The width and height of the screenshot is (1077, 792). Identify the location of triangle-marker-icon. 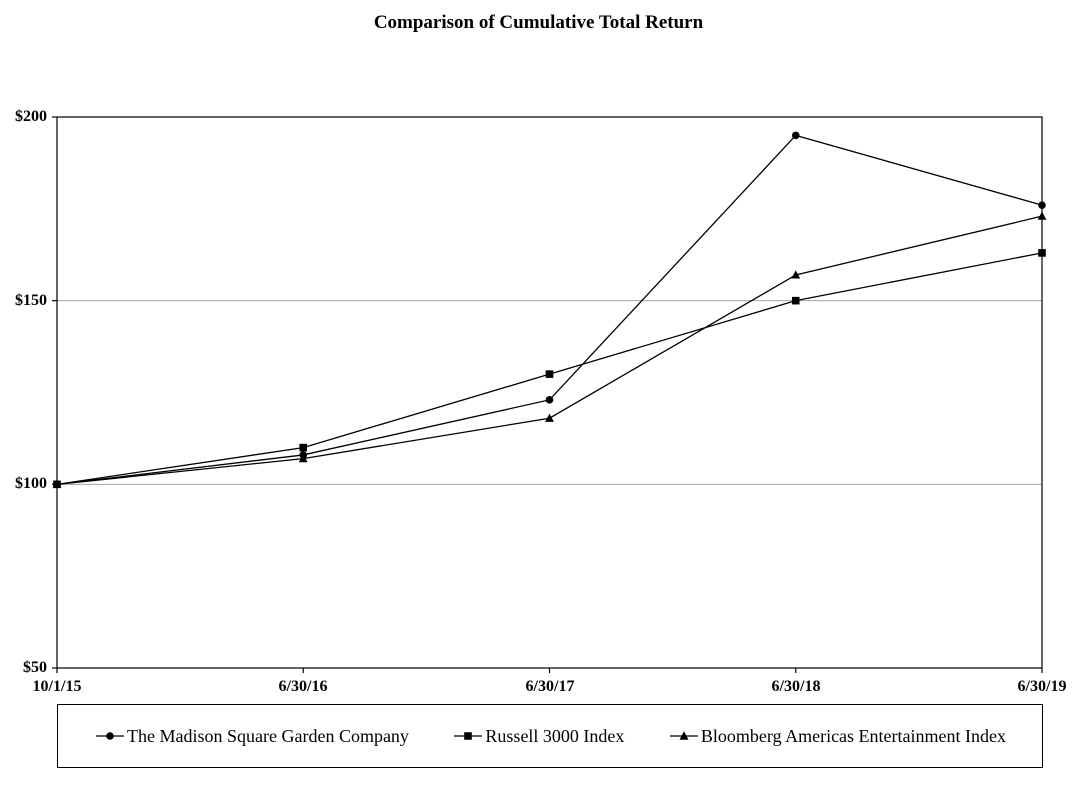
(683, 736).